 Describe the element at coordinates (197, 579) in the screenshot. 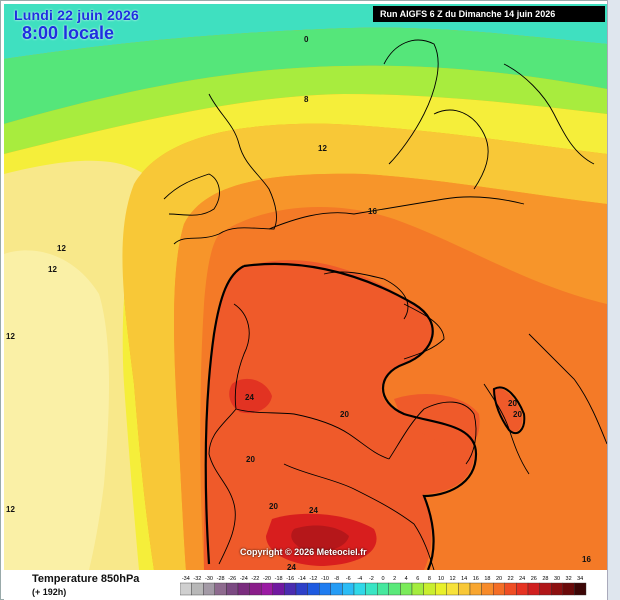

I see `scale-tick-label: -32` at that location.